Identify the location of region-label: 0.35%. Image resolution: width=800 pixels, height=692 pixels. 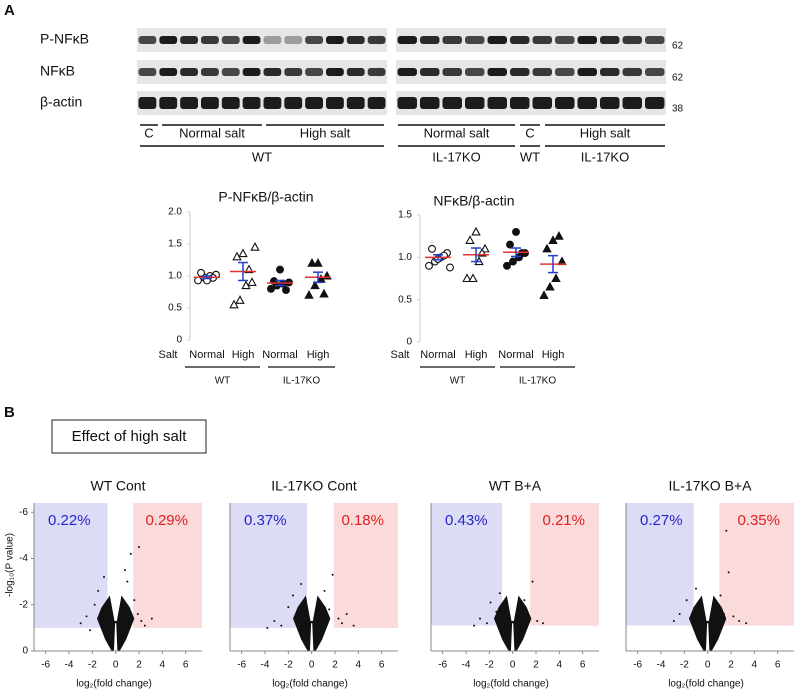
(758, 520).